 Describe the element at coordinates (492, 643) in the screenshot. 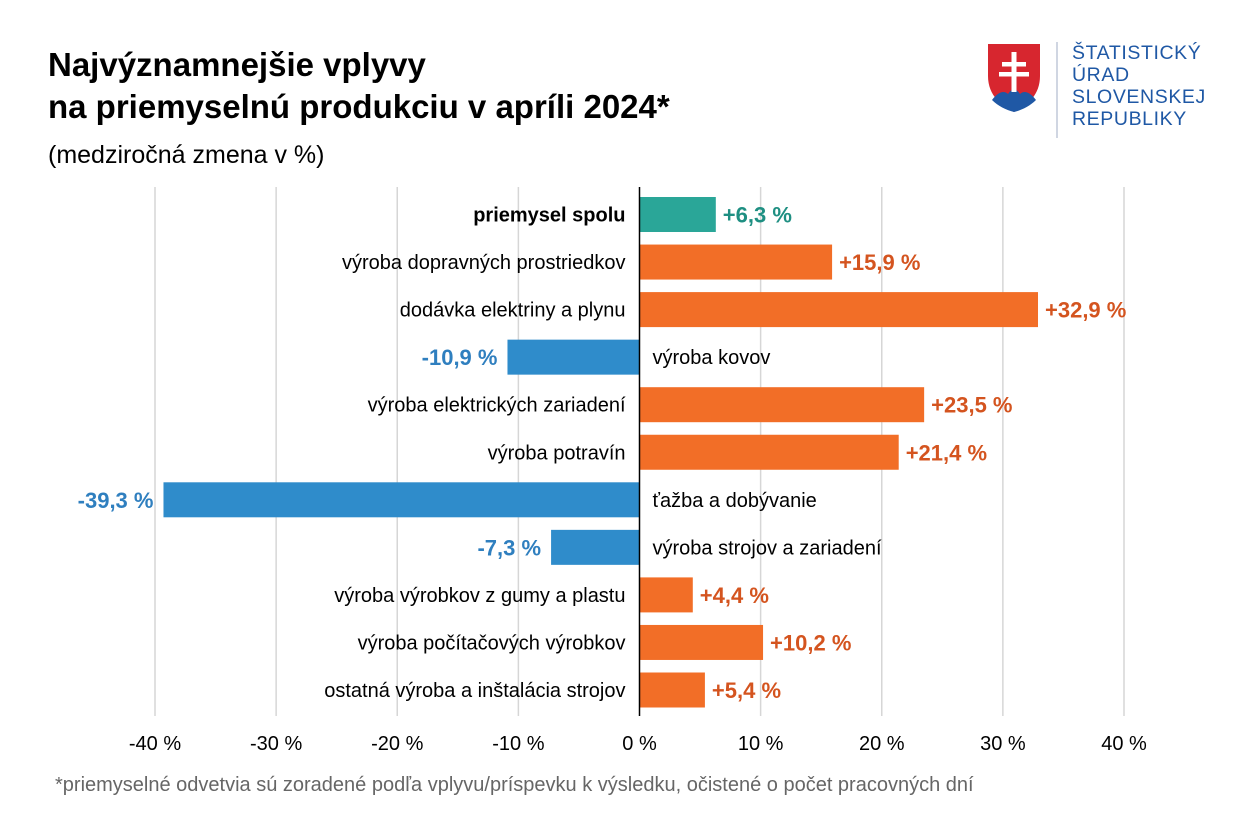

I see `category-label: výroba počítačových výrobkov` at that location.